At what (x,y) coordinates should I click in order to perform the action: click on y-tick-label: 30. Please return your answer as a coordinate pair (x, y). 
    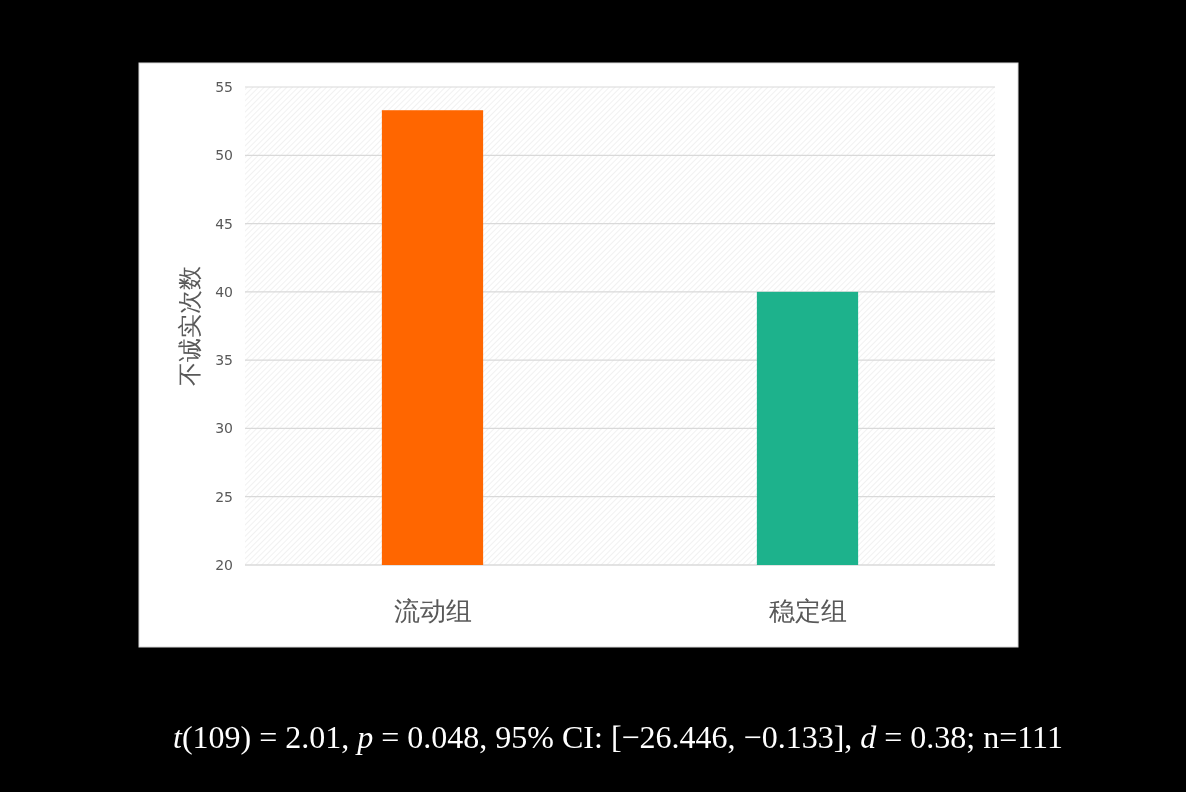
    Looking at the image, I should click on (224, 428).